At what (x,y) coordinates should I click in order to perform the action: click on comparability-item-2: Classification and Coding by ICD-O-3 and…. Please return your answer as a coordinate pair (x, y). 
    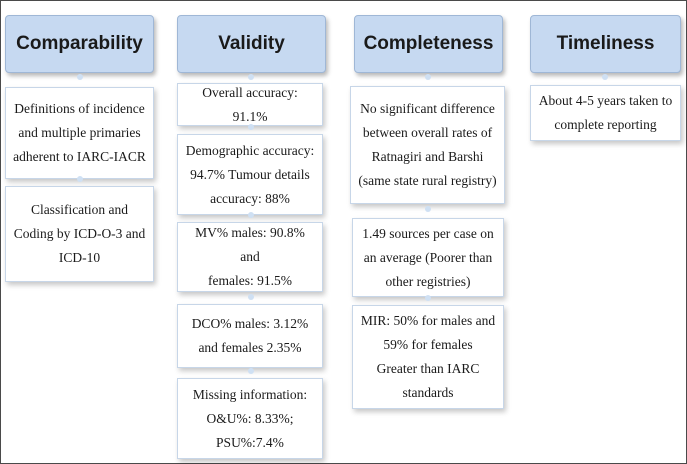
    Looking at the image, I should click on (79, 234).